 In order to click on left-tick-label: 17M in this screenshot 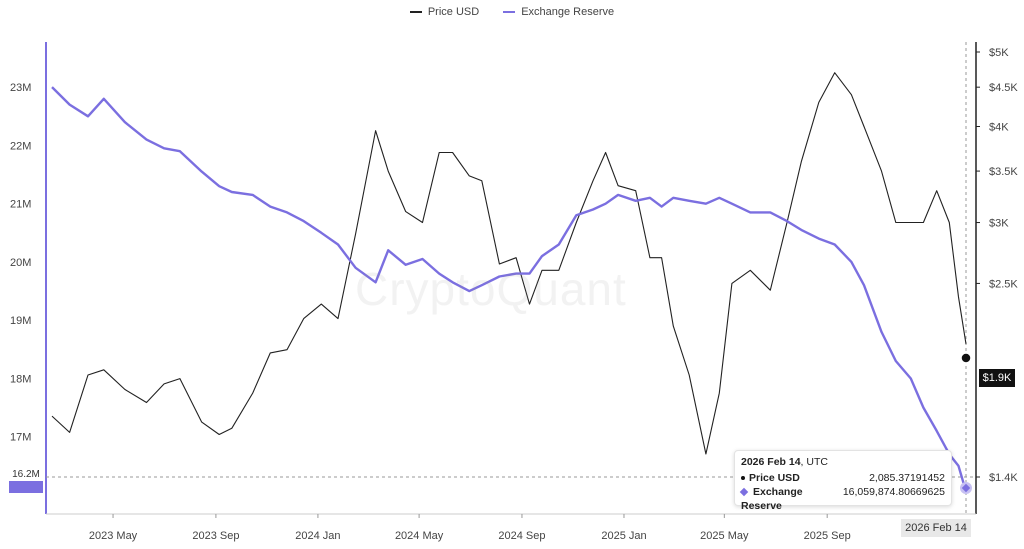, I will do `click(20, 438)`.